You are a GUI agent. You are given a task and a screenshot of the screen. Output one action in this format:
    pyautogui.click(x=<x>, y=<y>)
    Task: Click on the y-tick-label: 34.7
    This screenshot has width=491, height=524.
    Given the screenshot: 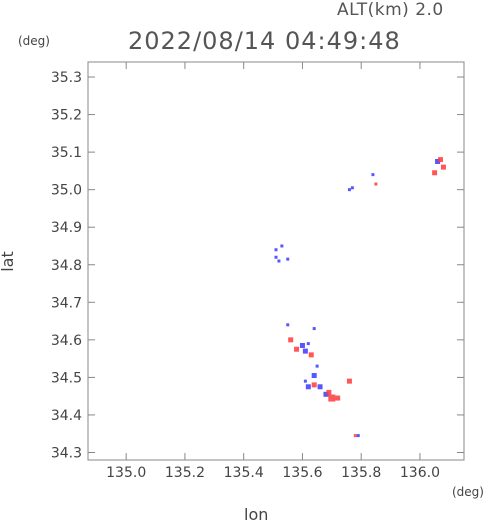 What is the action you would take?
    pyautogui.click(x=66, y=303)
    